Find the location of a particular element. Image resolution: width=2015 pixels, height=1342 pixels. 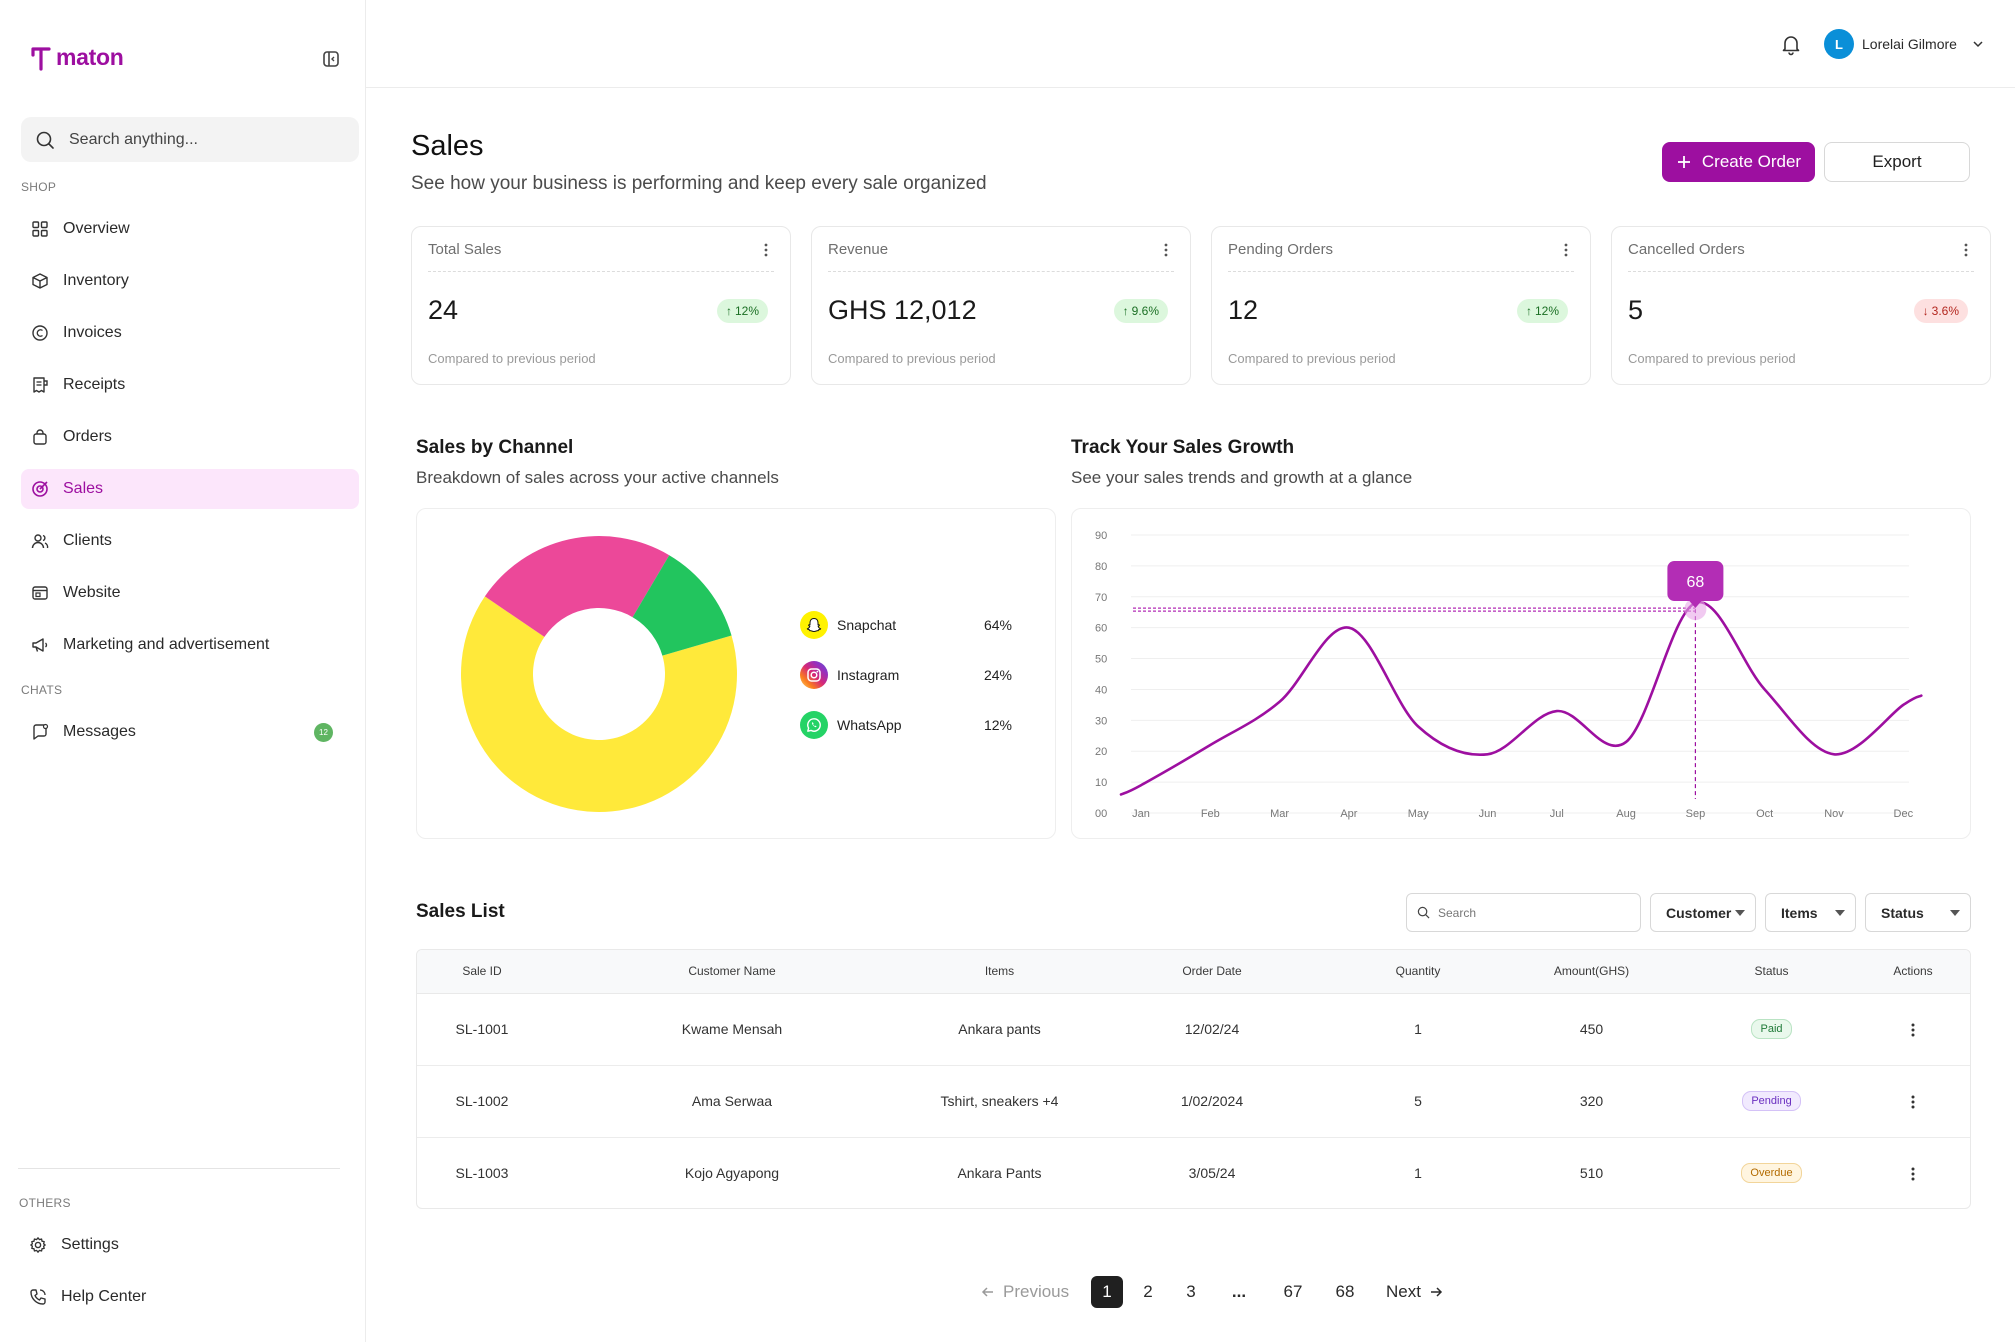

y-tick-label: 30 is located at coordinates (1101, 721).